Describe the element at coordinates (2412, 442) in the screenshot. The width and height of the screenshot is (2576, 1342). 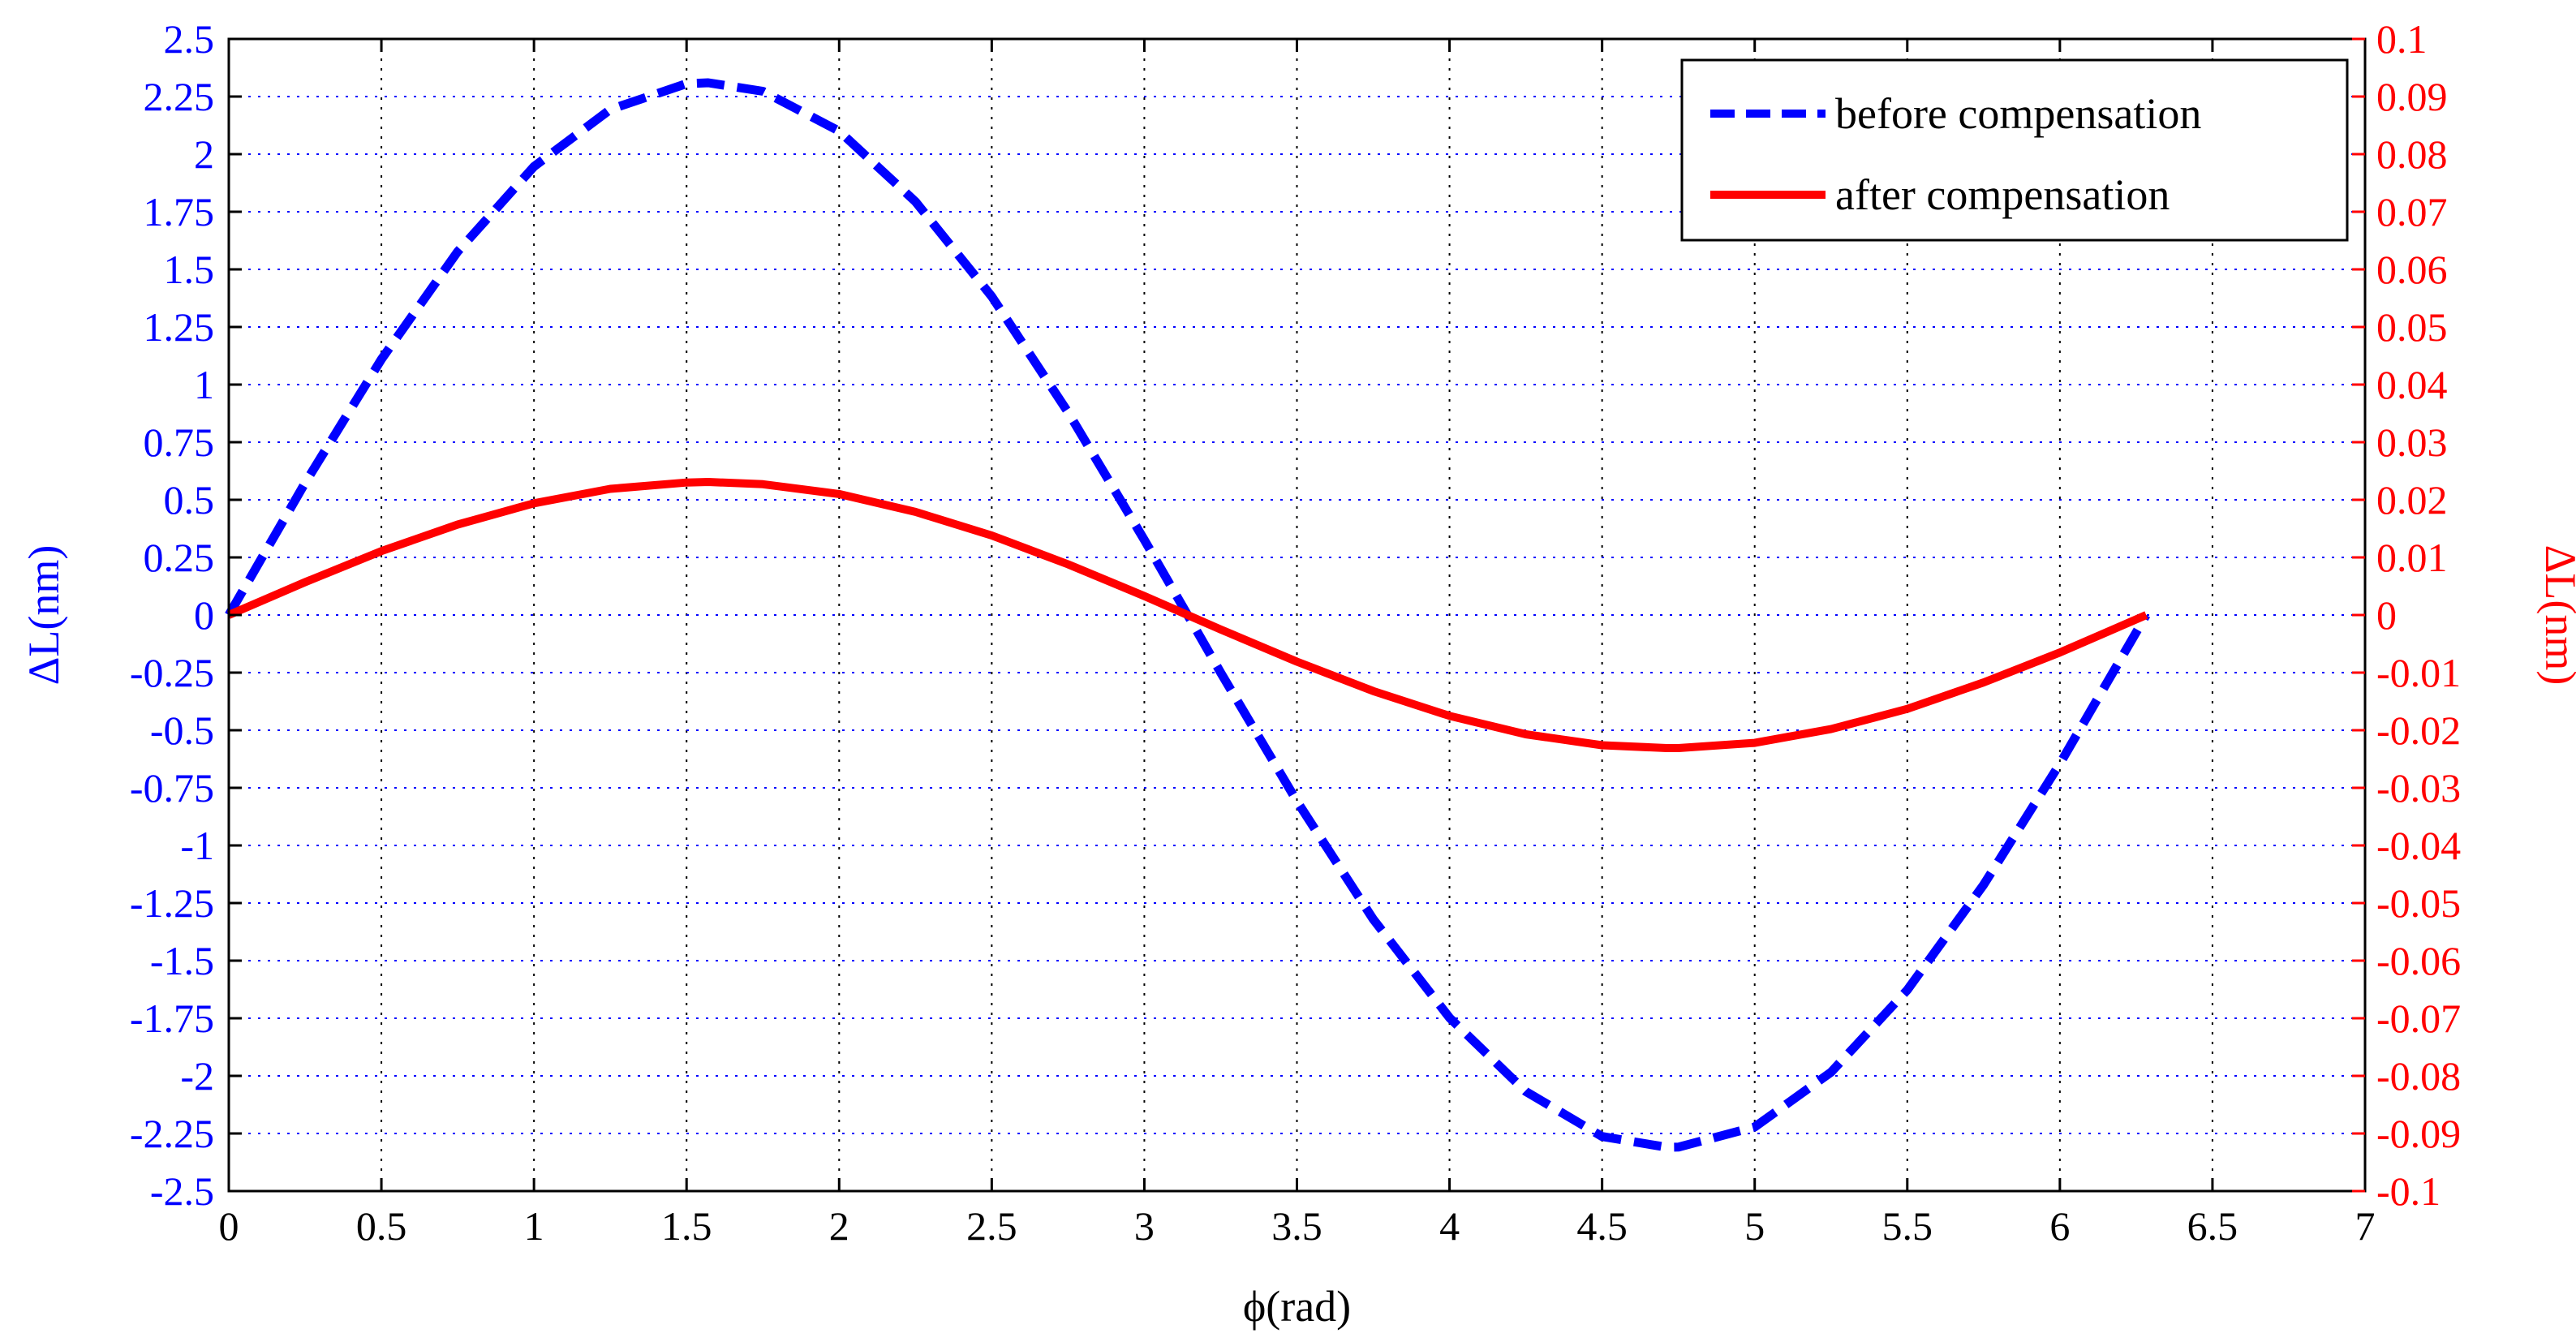
I see `y-right-tick-label: 0.03` at that location.